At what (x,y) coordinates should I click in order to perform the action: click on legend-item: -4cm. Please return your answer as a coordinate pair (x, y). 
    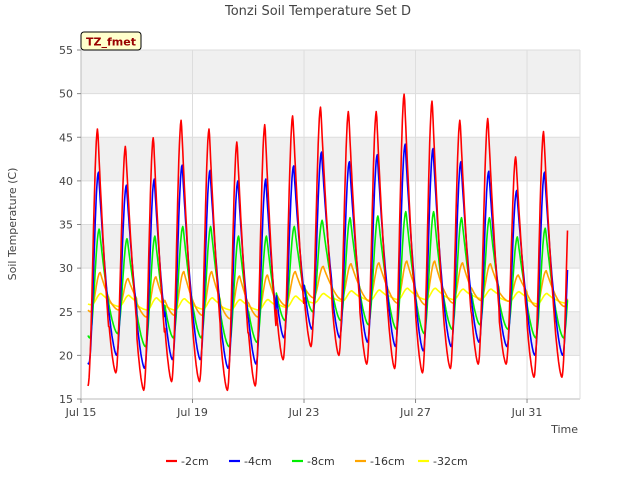
    Looking at the image, I should click on (250, 461).